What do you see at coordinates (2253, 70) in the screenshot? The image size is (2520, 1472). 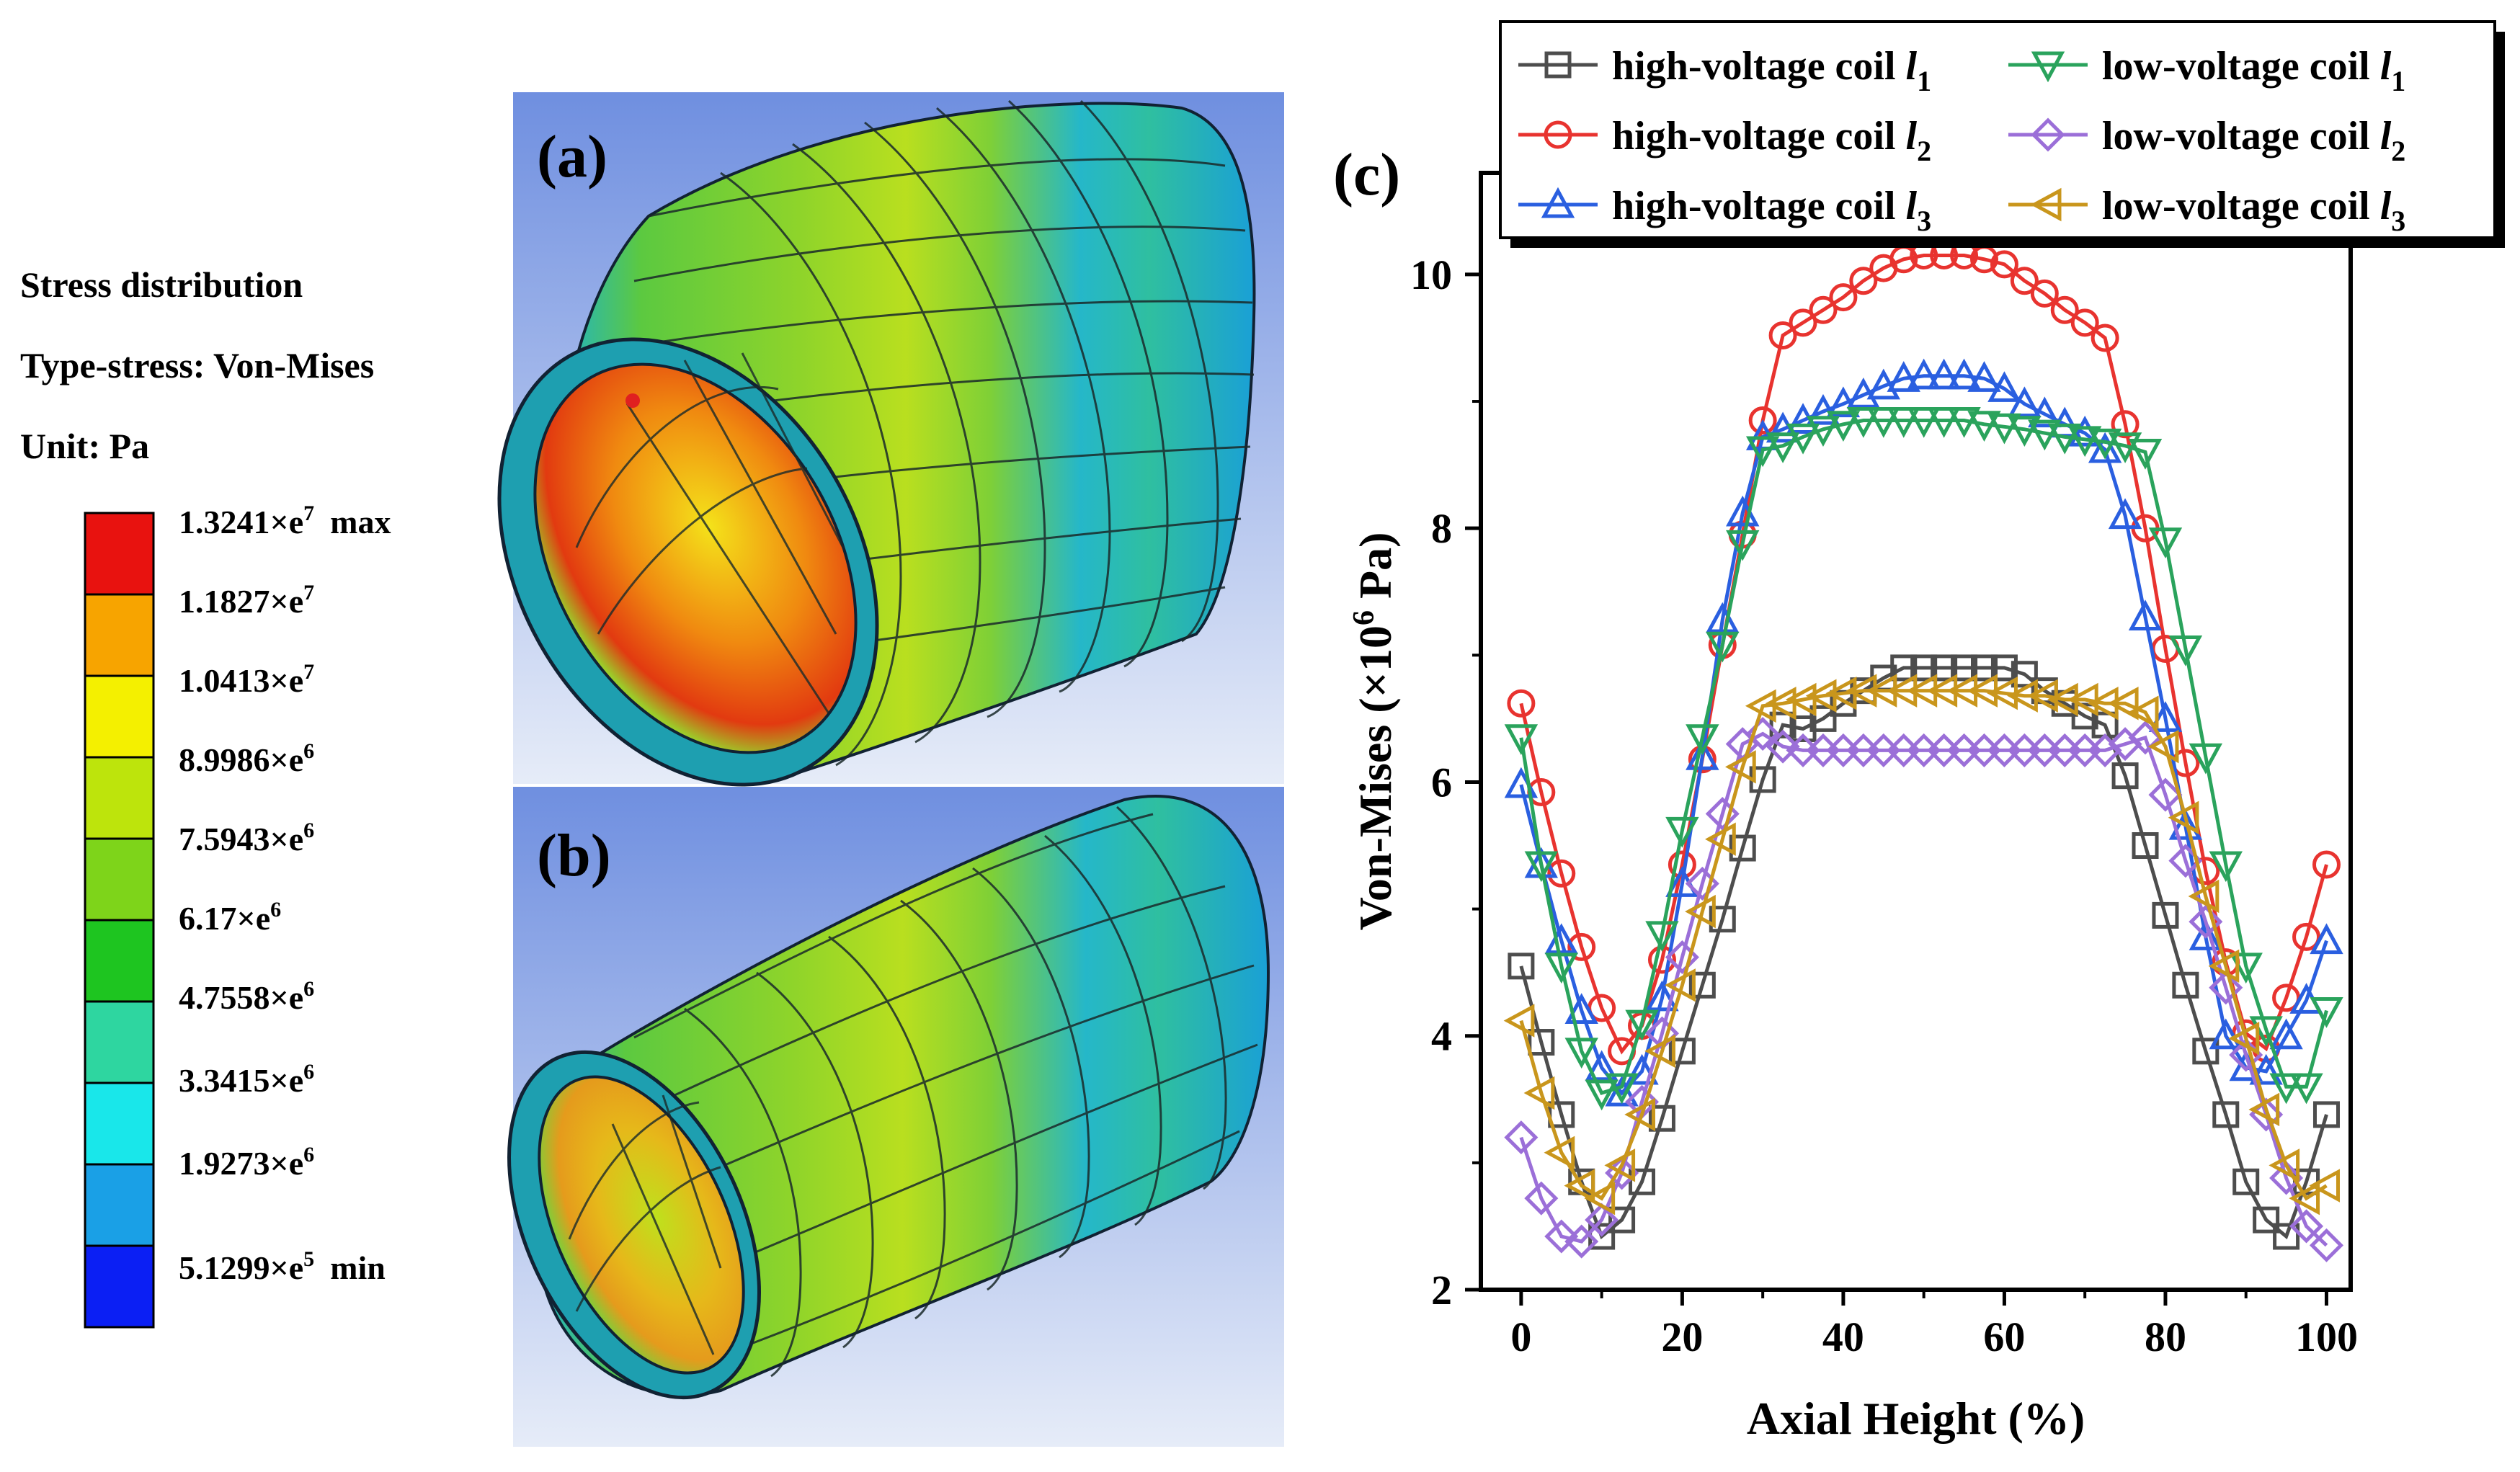 I see `legend-label: low-voltage coil l1` at bounding box center [2253, 70].